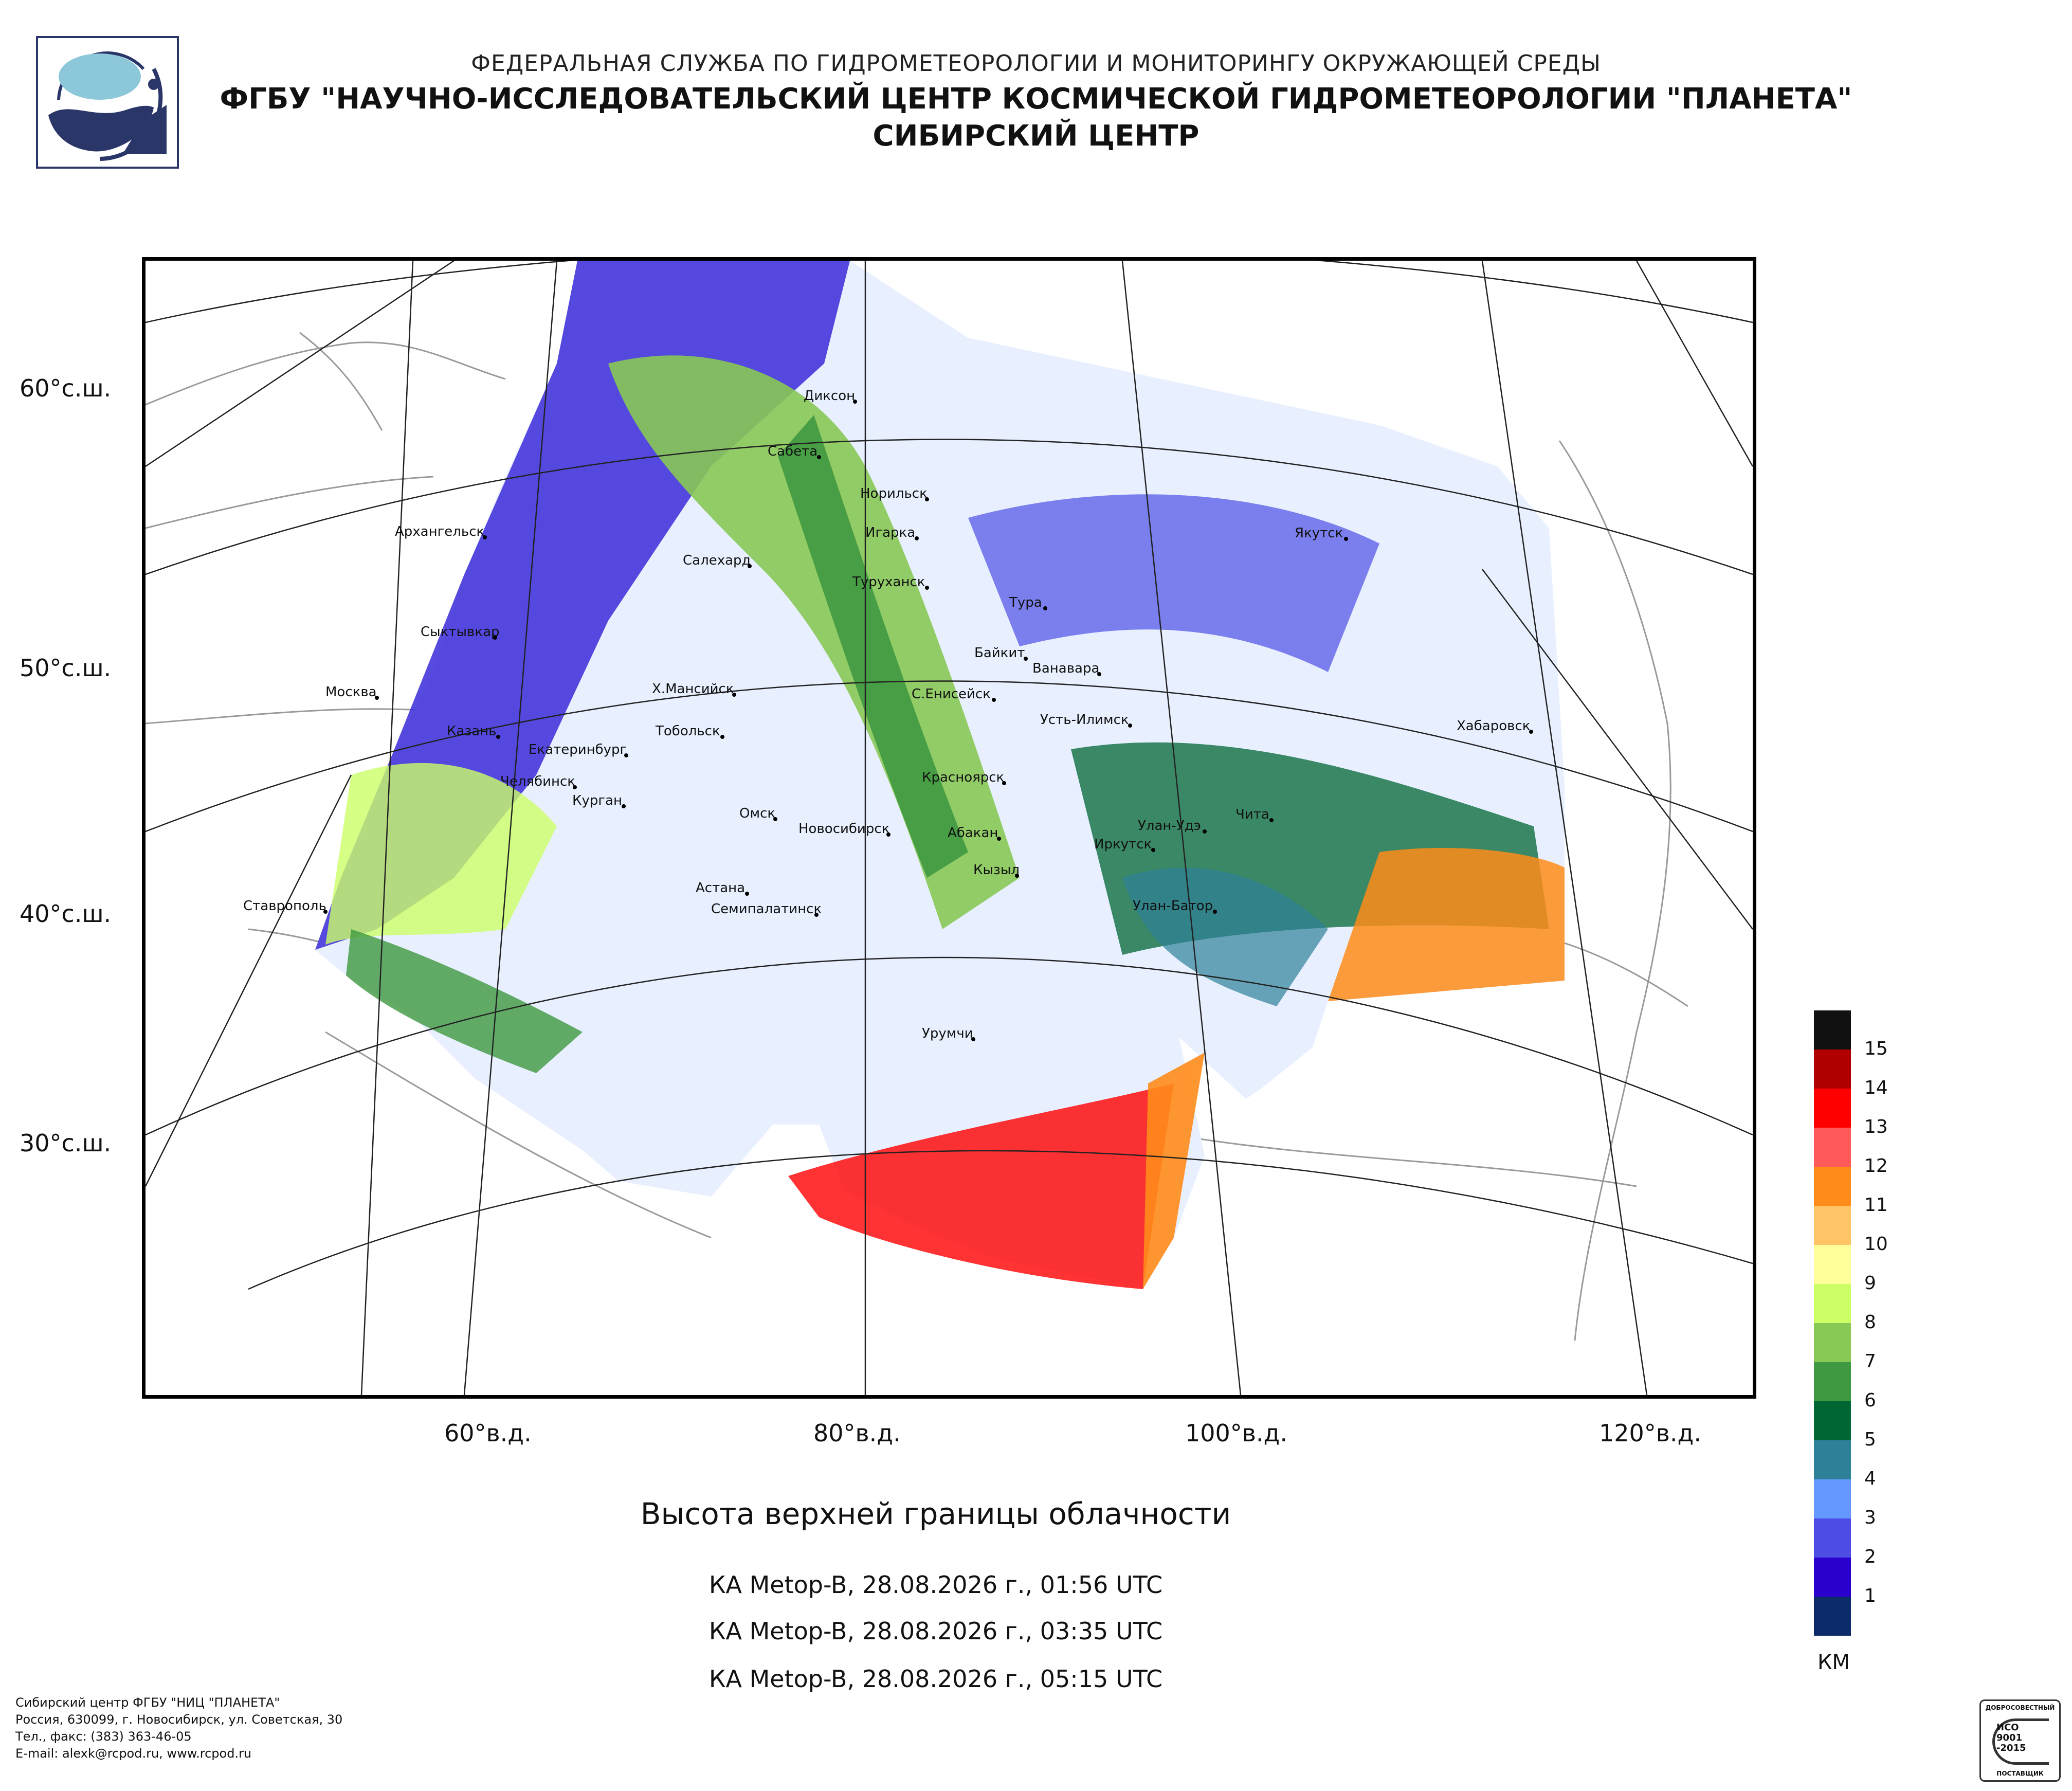 This screenshot has width=2072, height=1791. What do you see at coordinates (1870, 1439) in the screenshot?
I see `legend-label: 5` at bounding box center [1870, 1439].